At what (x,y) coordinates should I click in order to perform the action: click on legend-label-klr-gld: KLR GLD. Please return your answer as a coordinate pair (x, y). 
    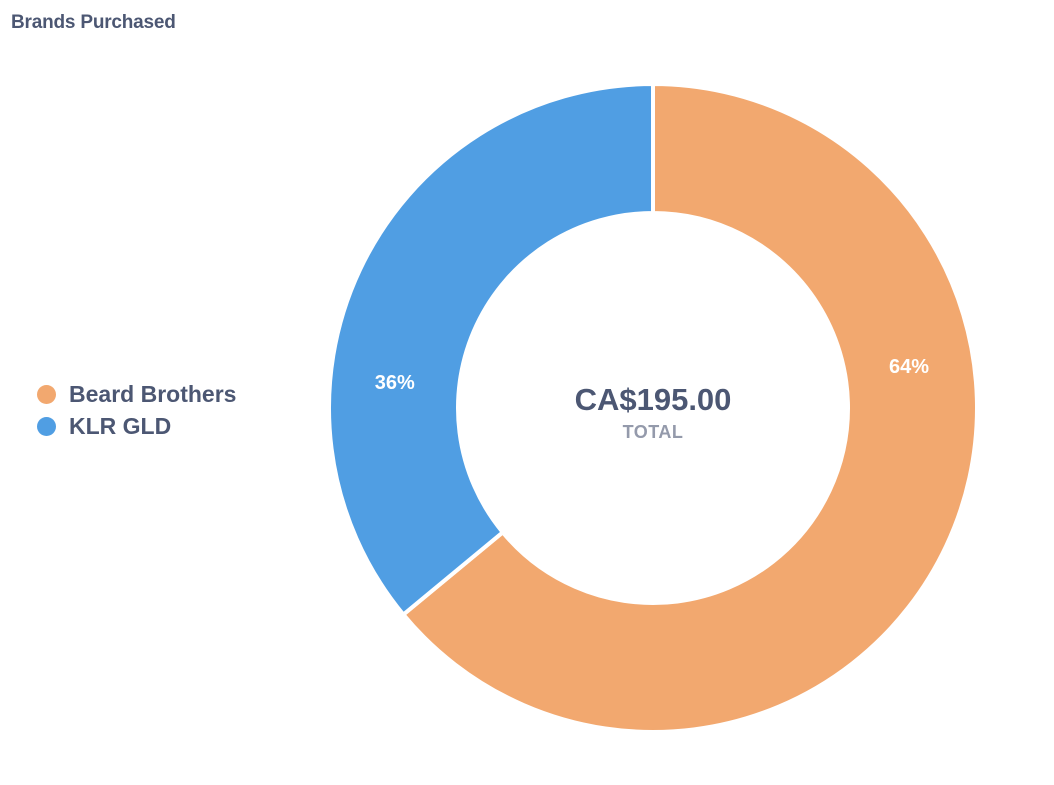
    Looking at the image, I should click on (120, 425).